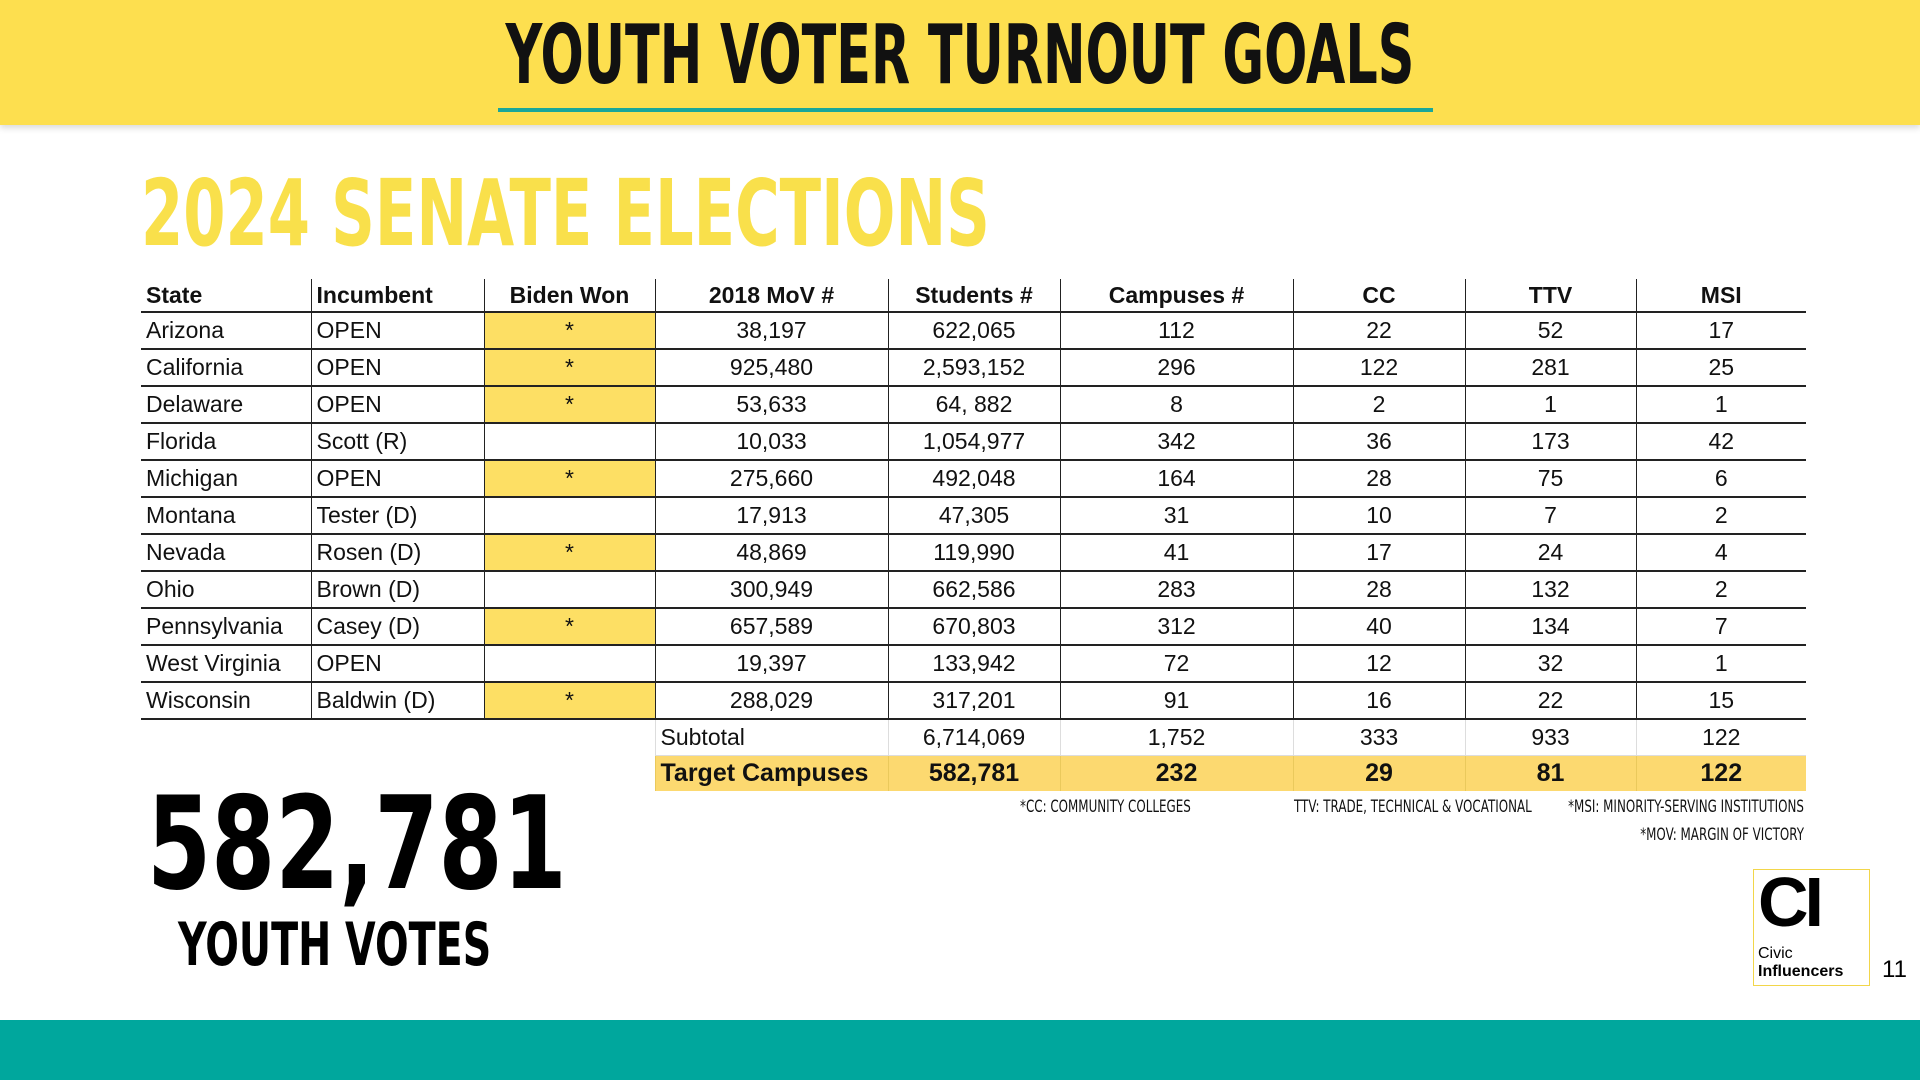  I want to click on table-row: Montana Tester (D) 17,913 47,305 31 10 7 2, so click(973, 516).